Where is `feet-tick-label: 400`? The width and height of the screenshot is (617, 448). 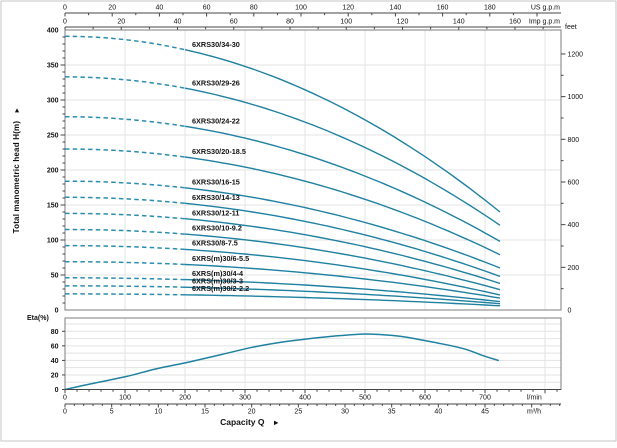
feet-tick-label: 400 is located at coordinates (574, 225).